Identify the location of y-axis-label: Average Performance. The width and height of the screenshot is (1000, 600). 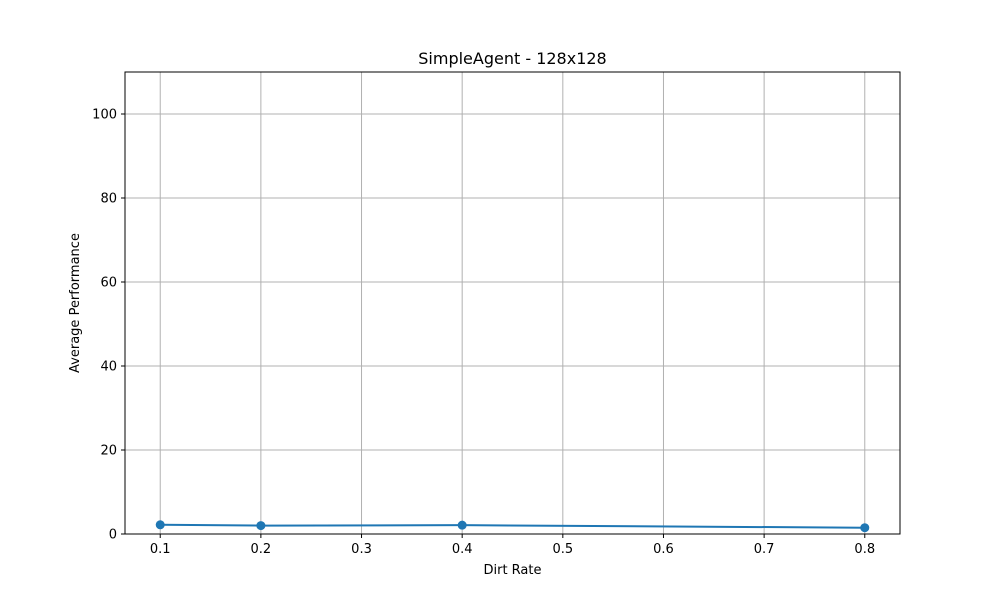
(75, 303).